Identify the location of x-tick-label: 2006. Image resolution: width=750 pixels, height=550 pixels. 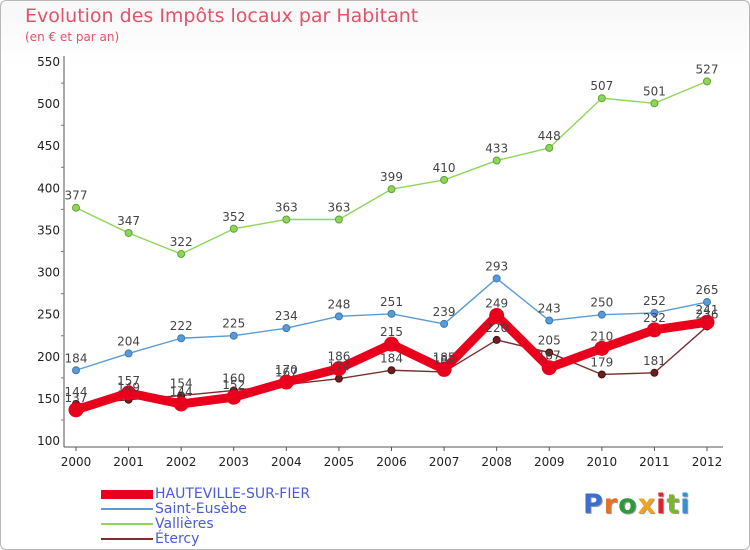
(391, 462).